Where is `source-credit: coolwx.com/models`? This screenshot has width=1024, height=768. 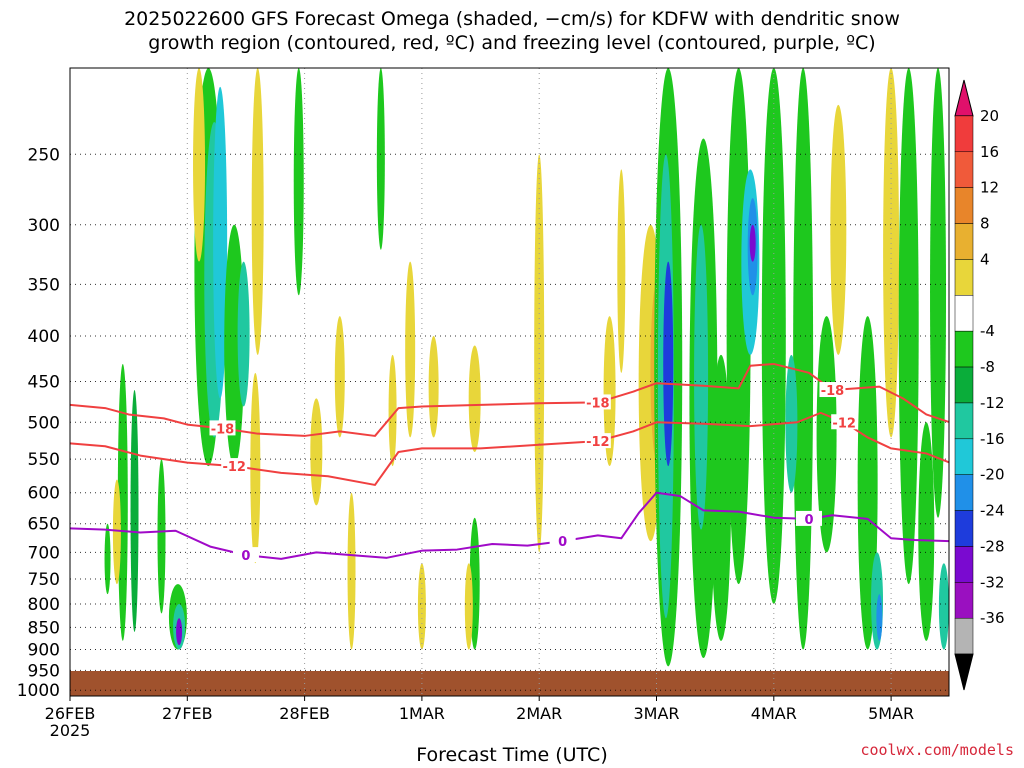
source-credit: coolwx.com/models is located at coordinates (937, 750).